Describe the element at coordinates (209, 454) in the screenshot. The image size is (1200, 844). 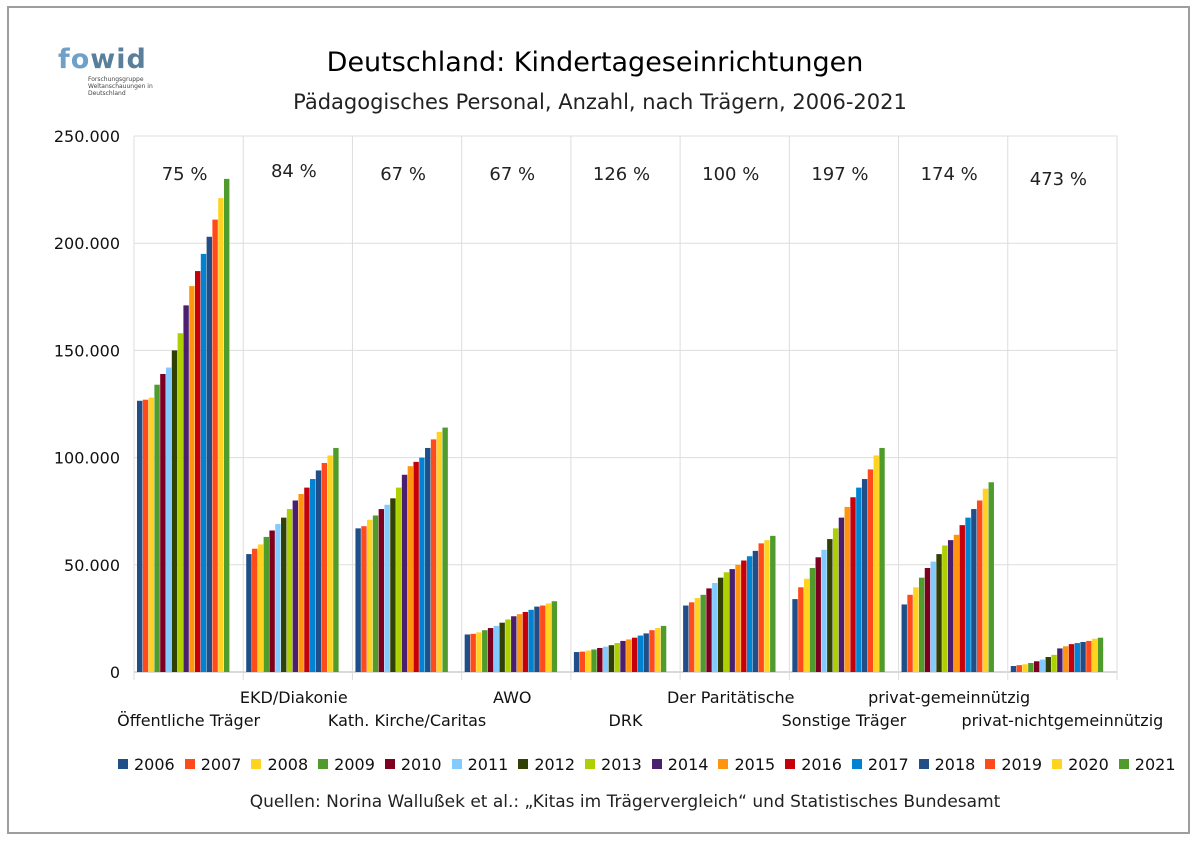
I see `bar-1-2018` at that location.